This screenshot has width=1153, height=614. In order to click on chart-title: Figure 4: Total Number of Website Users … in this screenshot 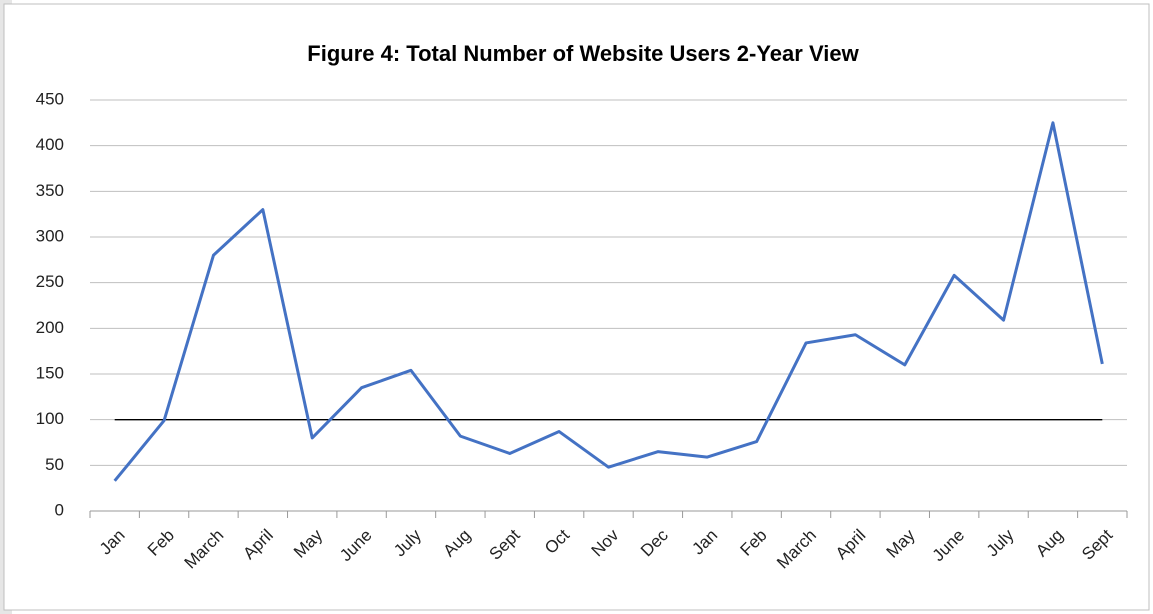, I will do `click(583, 53)`.